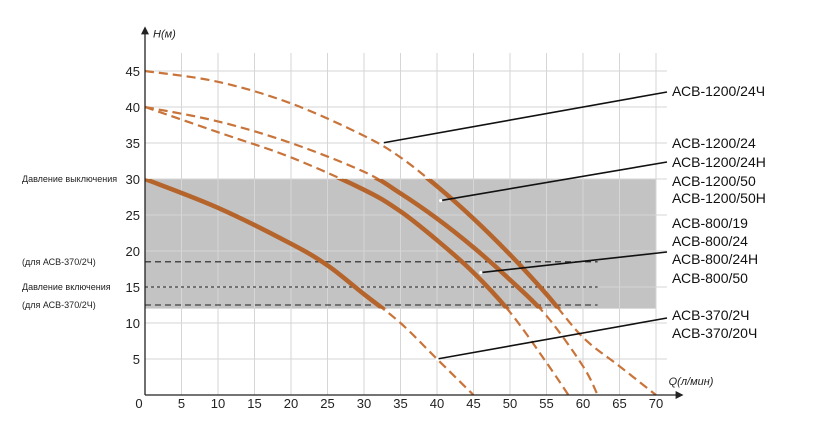 The width and height of the screenshot is (820, 428). What do you see at coordinates (133, 107) in the screenshot?
I see `y-tick-label: 40` at bounding box center [133, 107].